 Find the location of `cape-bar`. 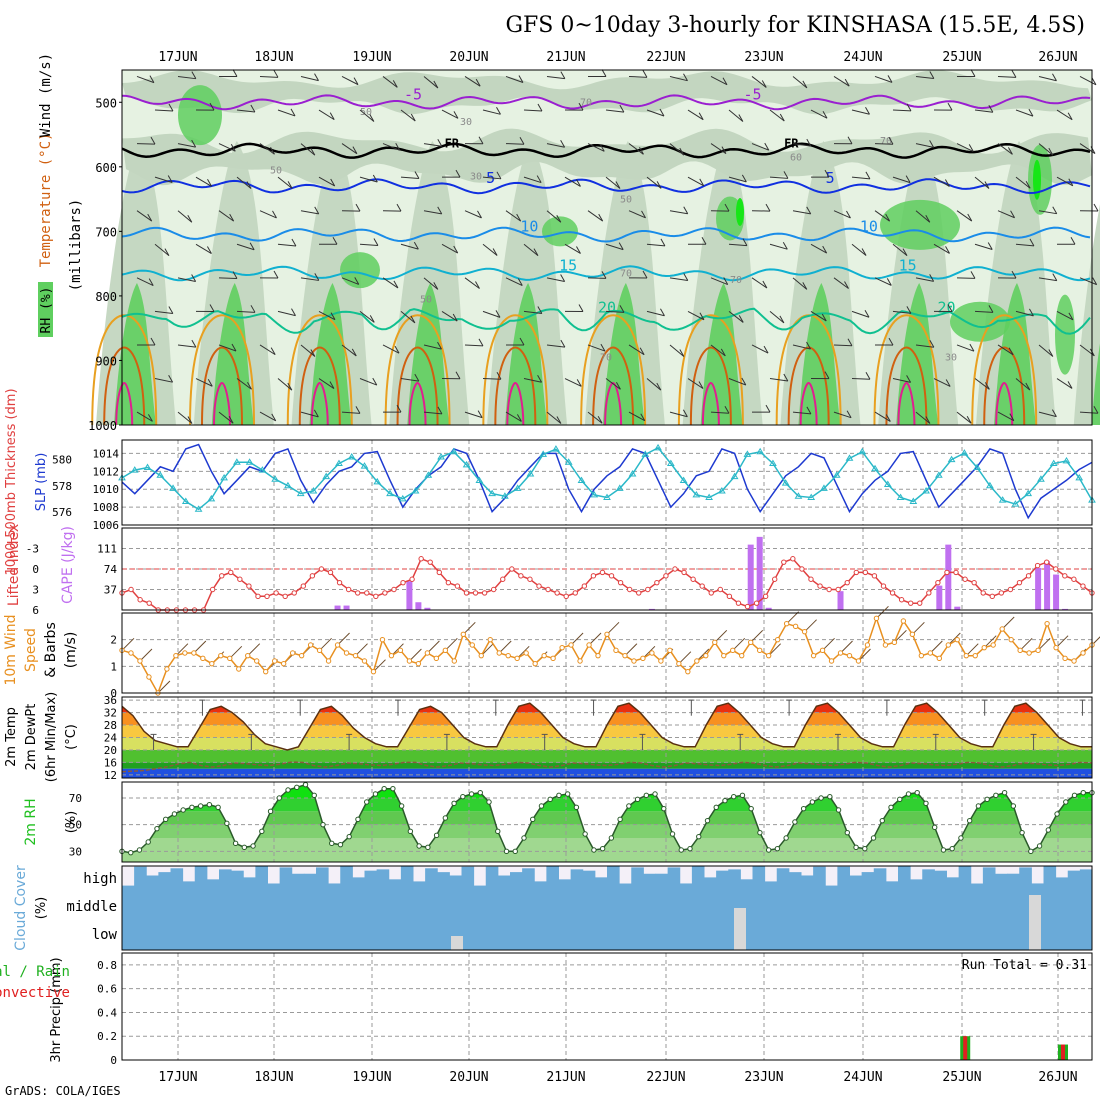

cape-bar is located at coordinates (346, 607).